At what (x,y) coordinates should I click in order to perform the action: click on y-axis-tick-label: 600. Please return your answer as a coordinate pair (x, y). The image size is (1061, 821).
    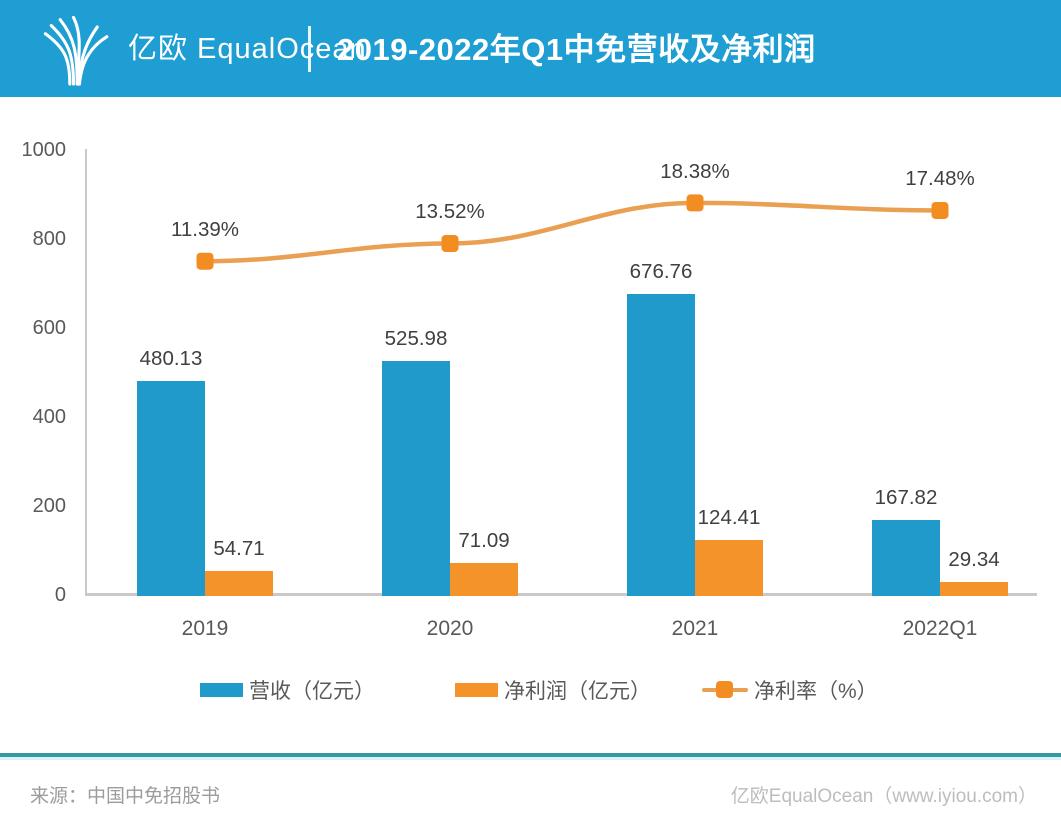
    Looking at the image, I should click on (49, 328).